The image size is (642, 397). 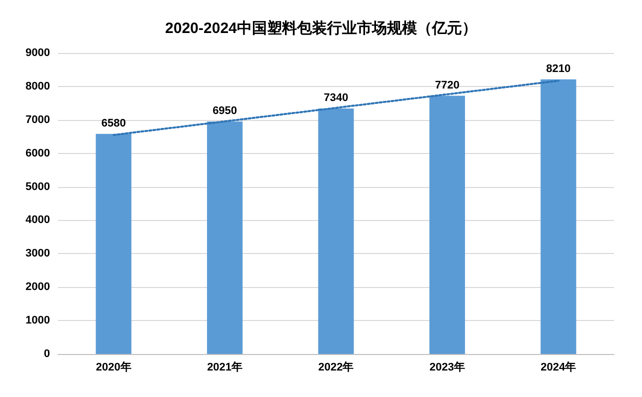 I want to click on data-label: 6950, so click(x=225, y=111).